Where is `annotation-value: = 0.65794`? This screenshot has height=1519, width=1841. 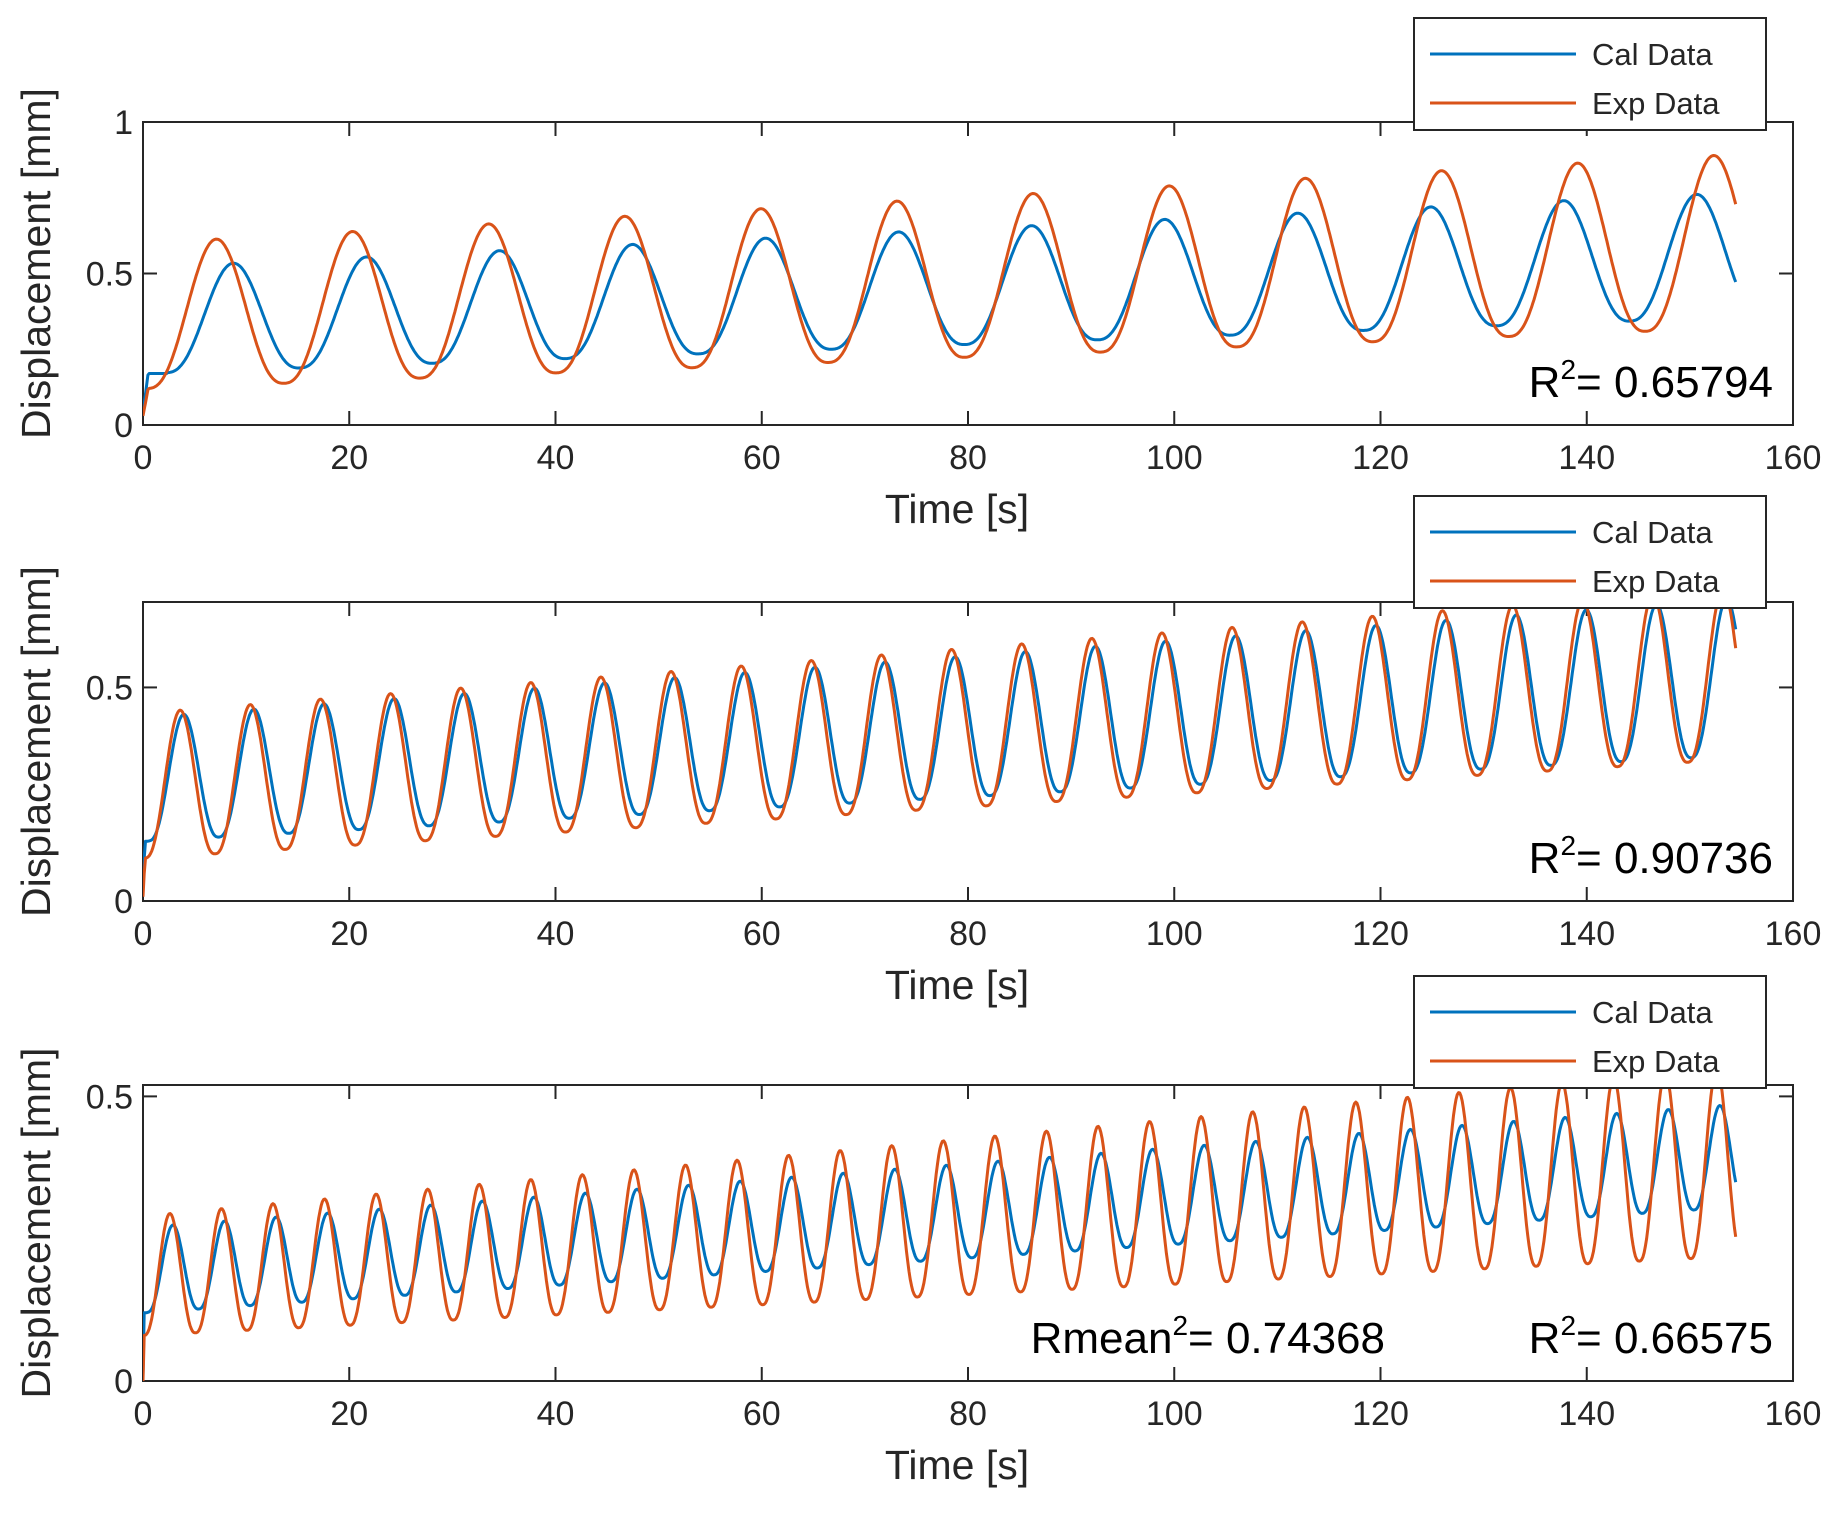
annotation-value: = 0.65794 is located at coordinates (1674, 382).